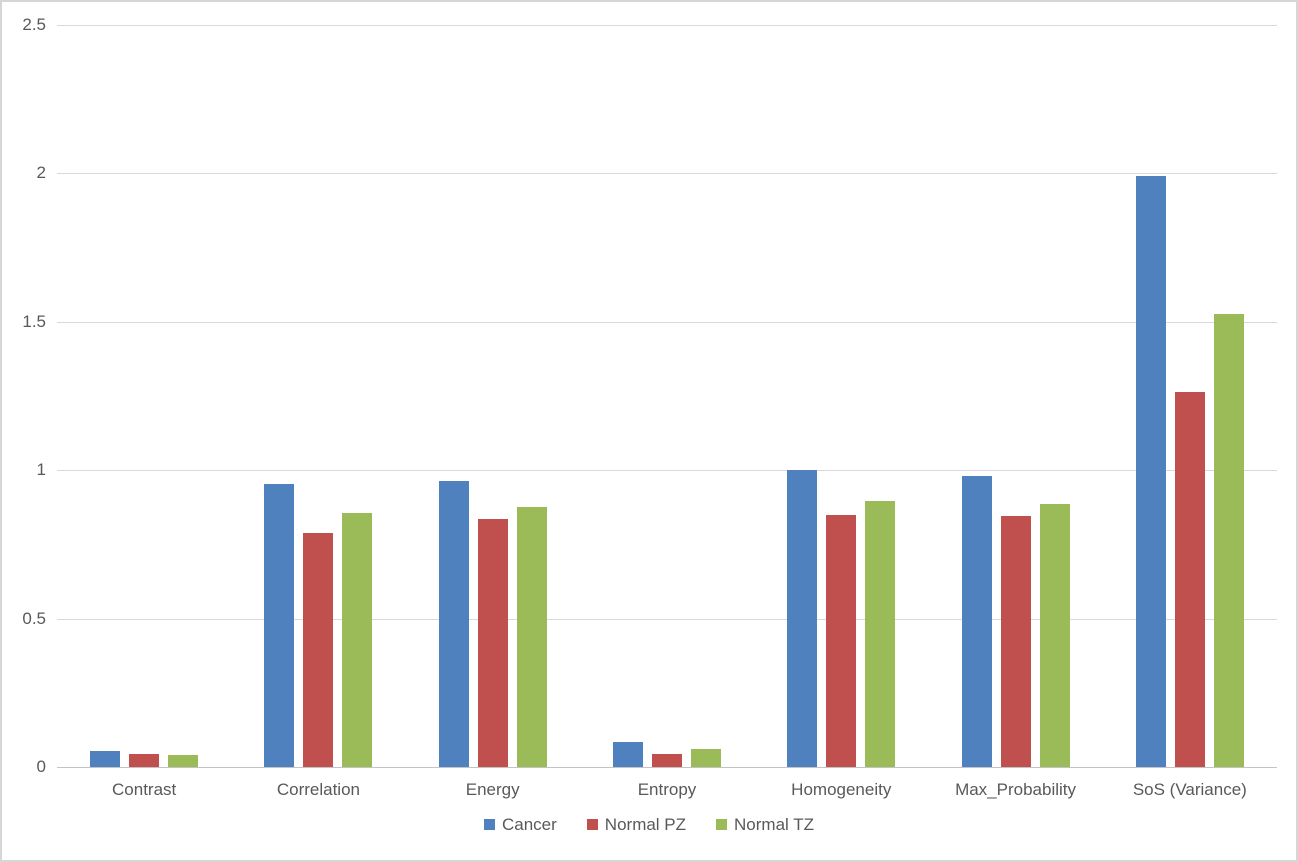  What do you see at coordinates (667, 767) in the screenshot?
I see `x-axis-line` at bounding box center [667, 767].